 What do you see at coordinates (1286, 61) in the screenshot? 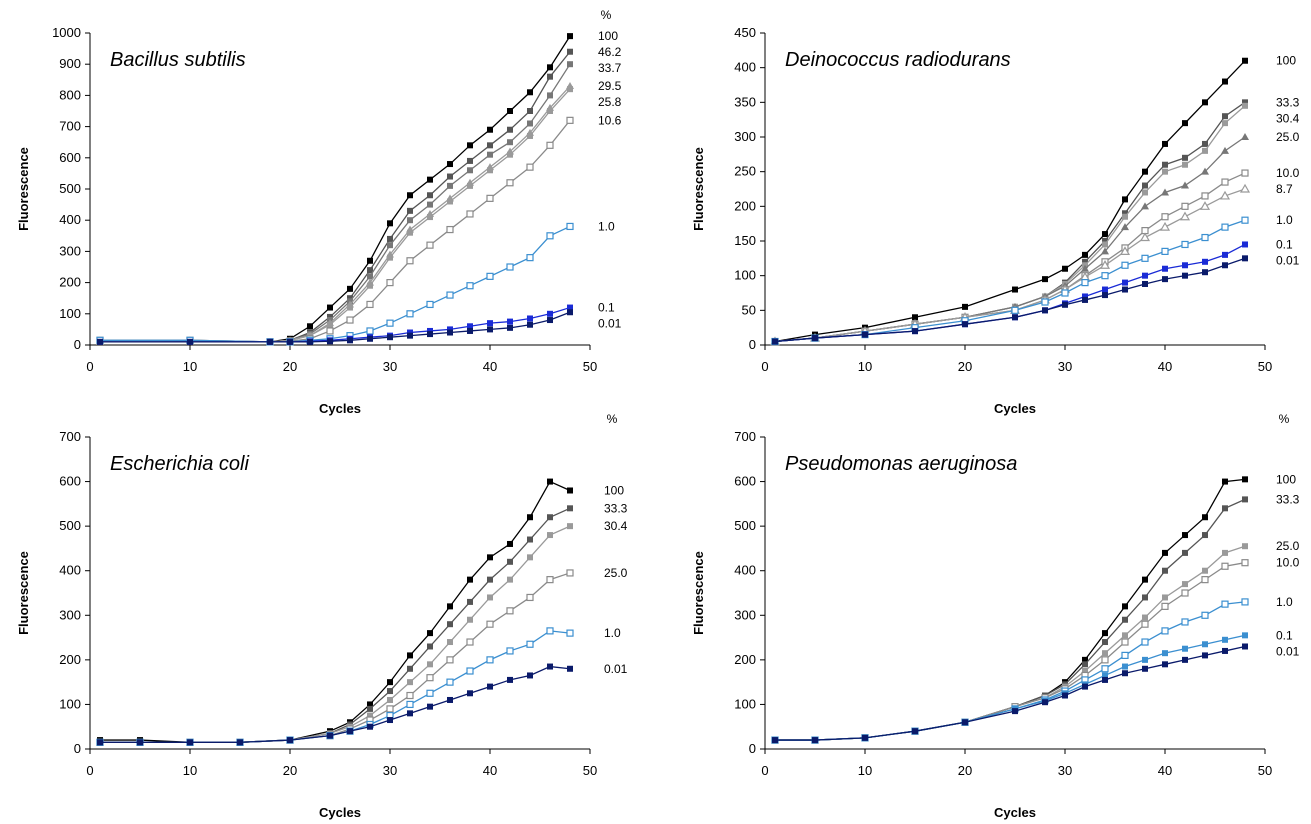
I see `series-end-label: 100` at bounding box center [1286, 61].